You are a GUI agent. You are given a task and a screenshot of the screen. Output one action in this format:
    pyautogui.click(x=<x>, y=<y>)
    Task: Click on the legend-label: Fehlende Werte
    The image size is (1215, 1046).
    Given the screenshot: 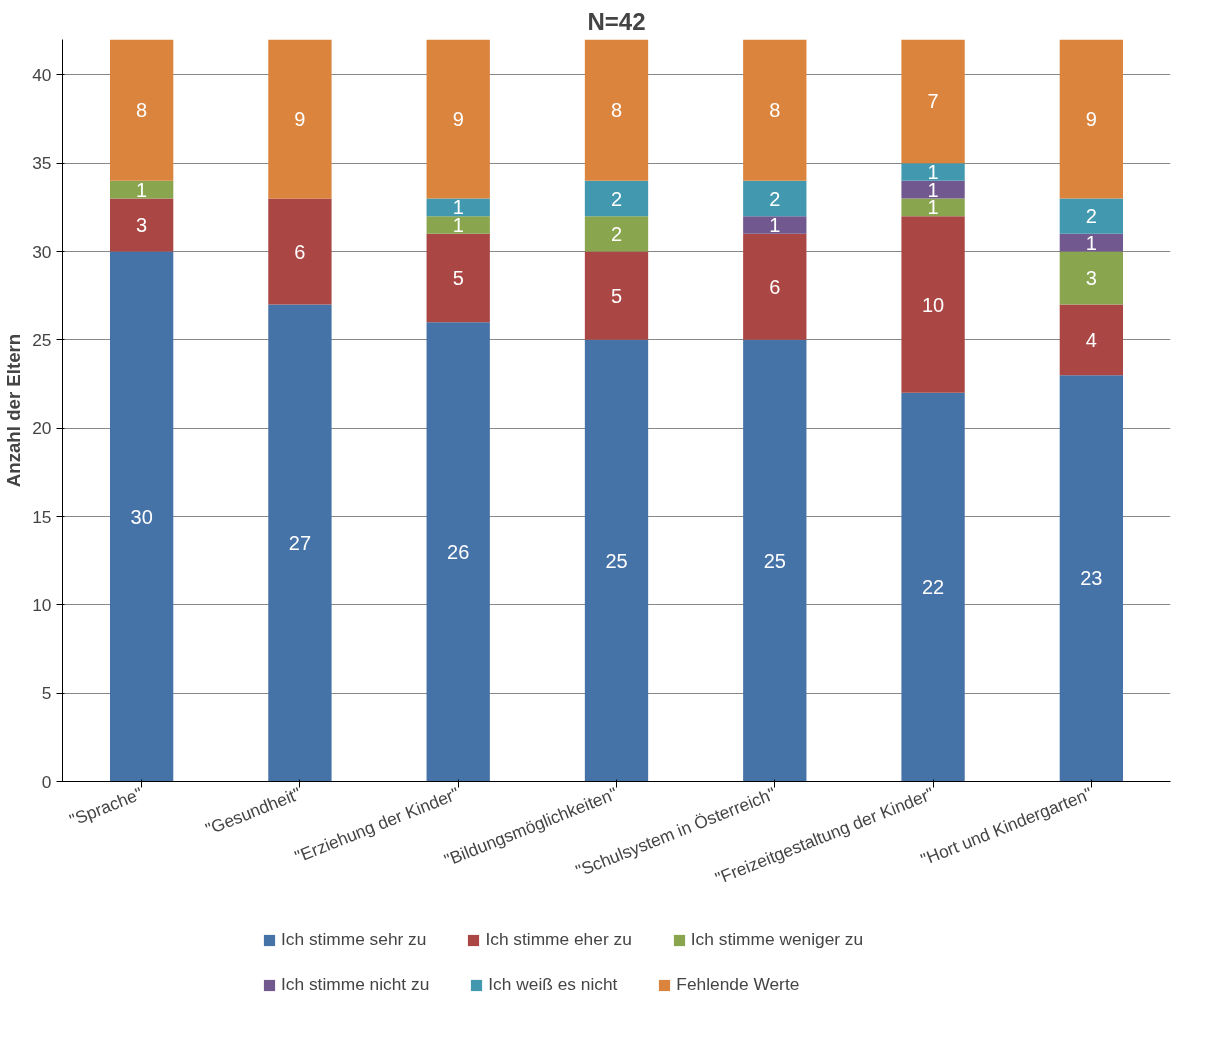 What is the action you would take?
    pyautogui.click(x=738, y=984)
    